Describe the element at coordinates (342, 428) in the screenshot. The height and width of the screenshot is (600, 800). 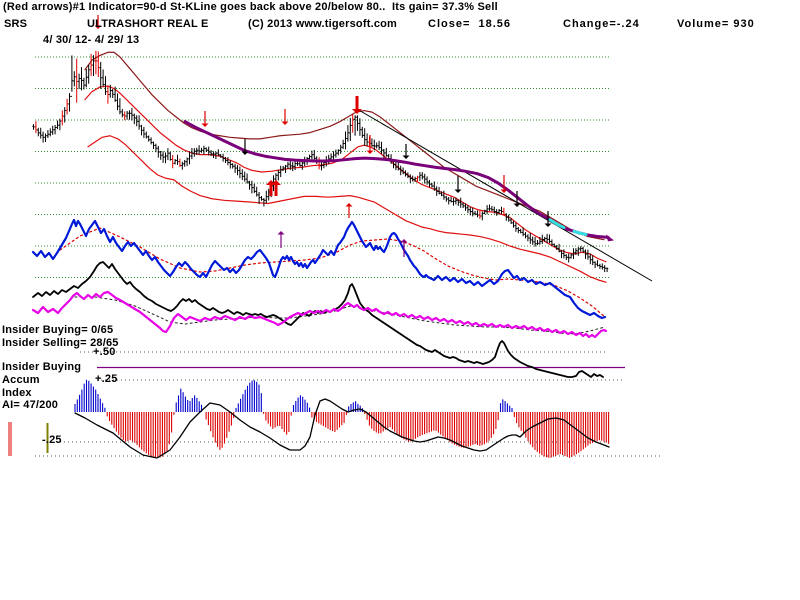
I see `ai-ma-line` at that location.